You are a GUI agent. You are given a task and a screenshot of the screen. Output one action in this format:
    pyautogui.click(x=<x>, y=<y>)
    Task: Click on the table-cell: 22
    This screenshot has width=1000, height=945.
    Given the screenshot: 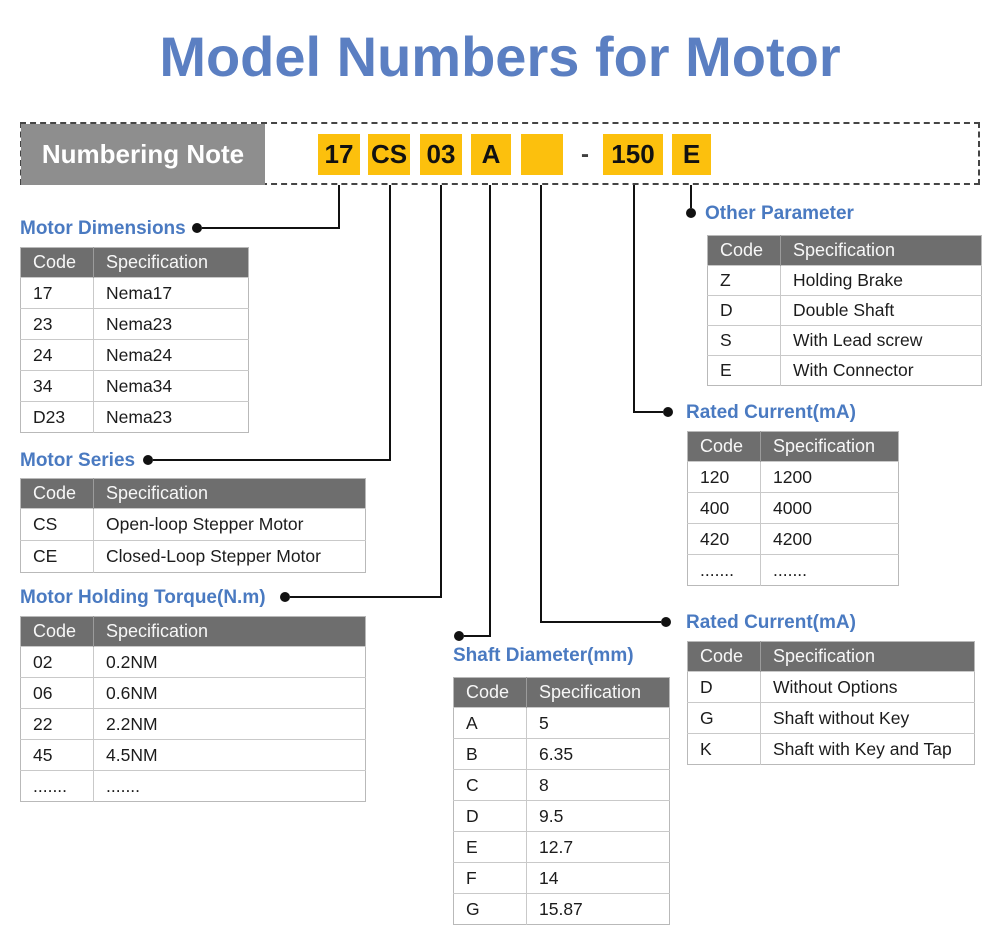 What is the action you would take?
    pyautogui.click(x=57, y=724)
    